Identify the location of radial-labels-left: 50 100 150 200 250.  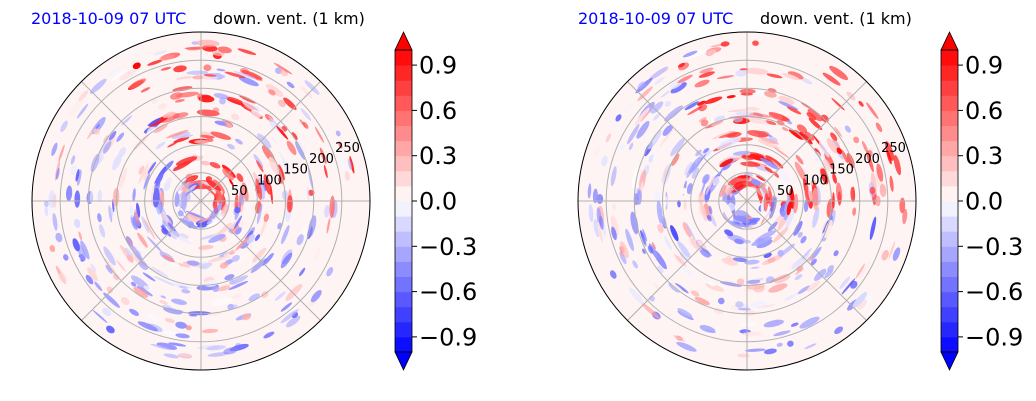
(295, 170).